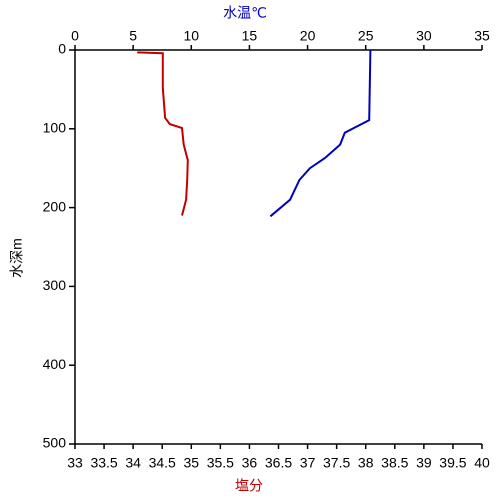  Describe the element at coordinates (133, 463) in the screenshot. I see `x-tick-label: 34` at that location.